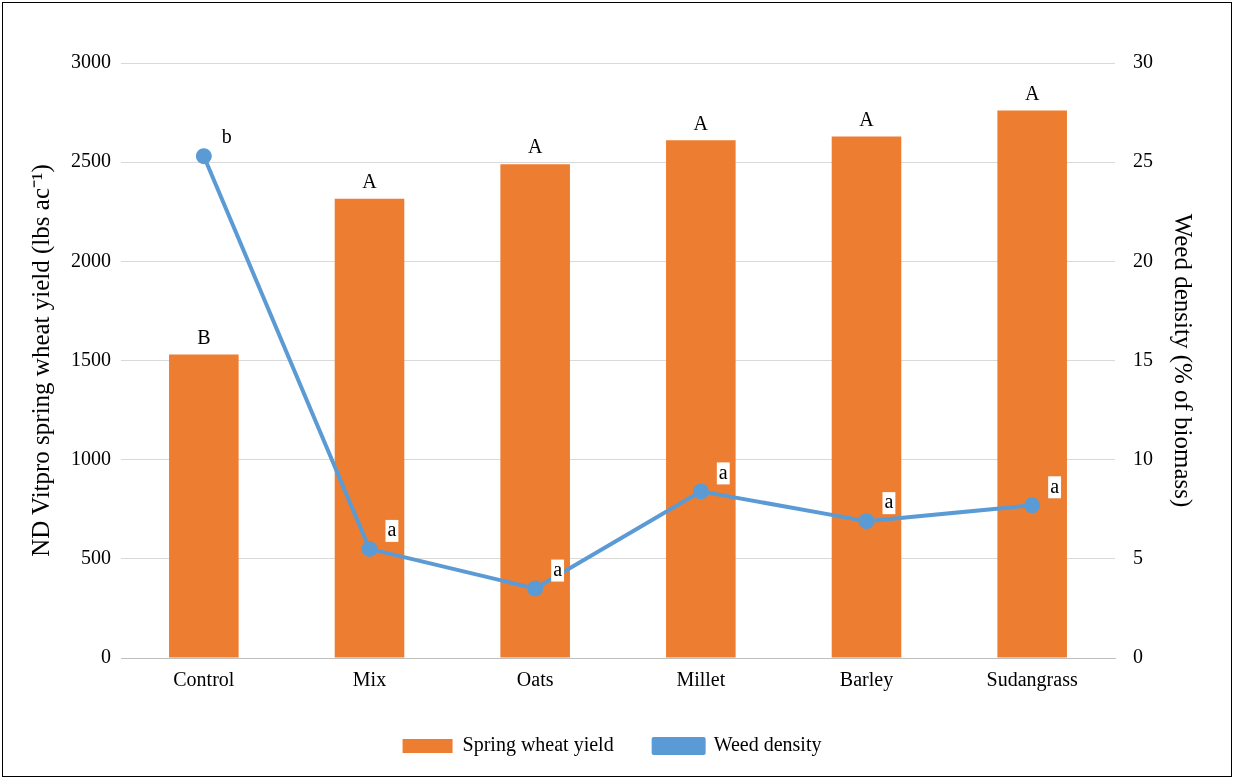 Image resolution: width=1236 pixels, height=781 pixels. Describe the element at coordinates (1138, 656) in the screenshot. I see `y2-tick-label: 0` at that location.